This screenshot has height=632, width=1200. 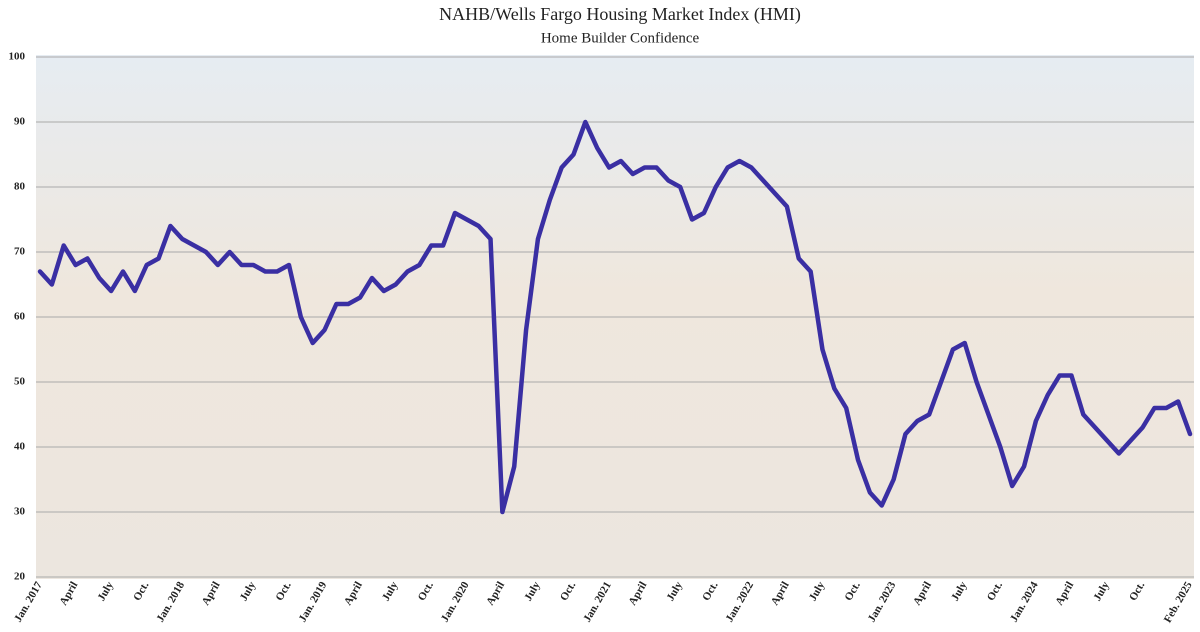 I want to click on x-tick-label: Jan. 2021, so click(x=597, y=602).